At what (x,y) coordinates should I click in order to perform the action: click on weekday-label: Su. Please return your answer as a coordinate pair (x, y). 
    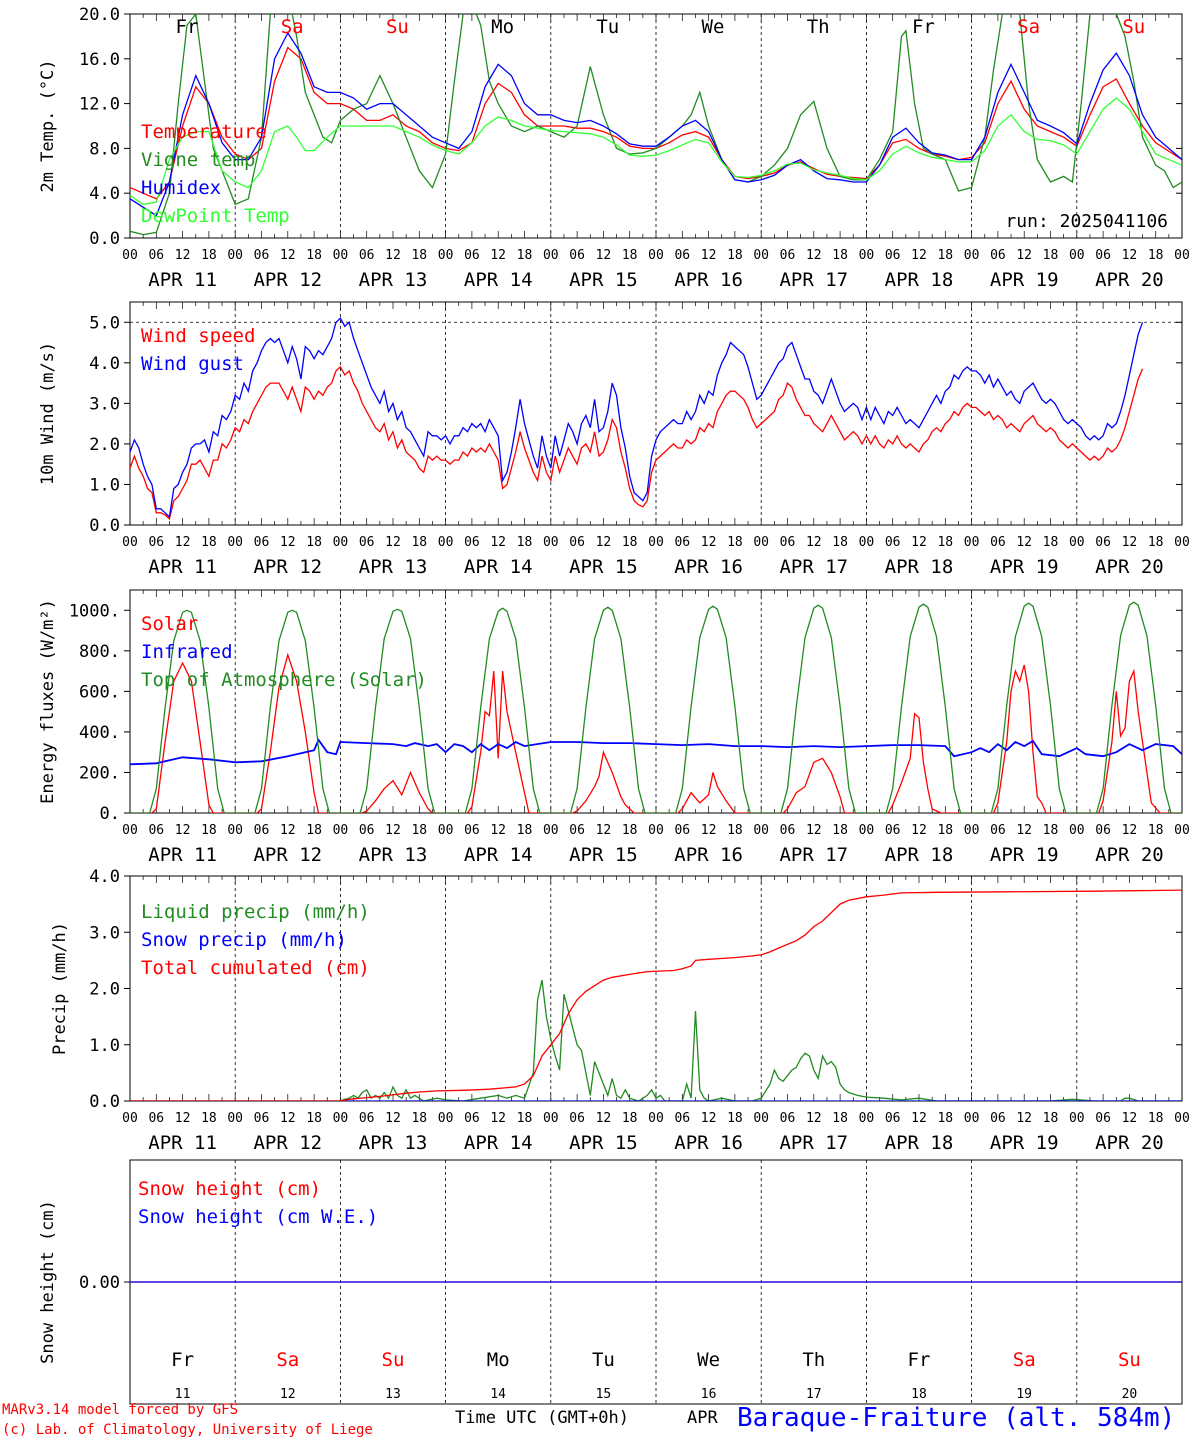
    Looking at the image, I should click on (393, 1360).